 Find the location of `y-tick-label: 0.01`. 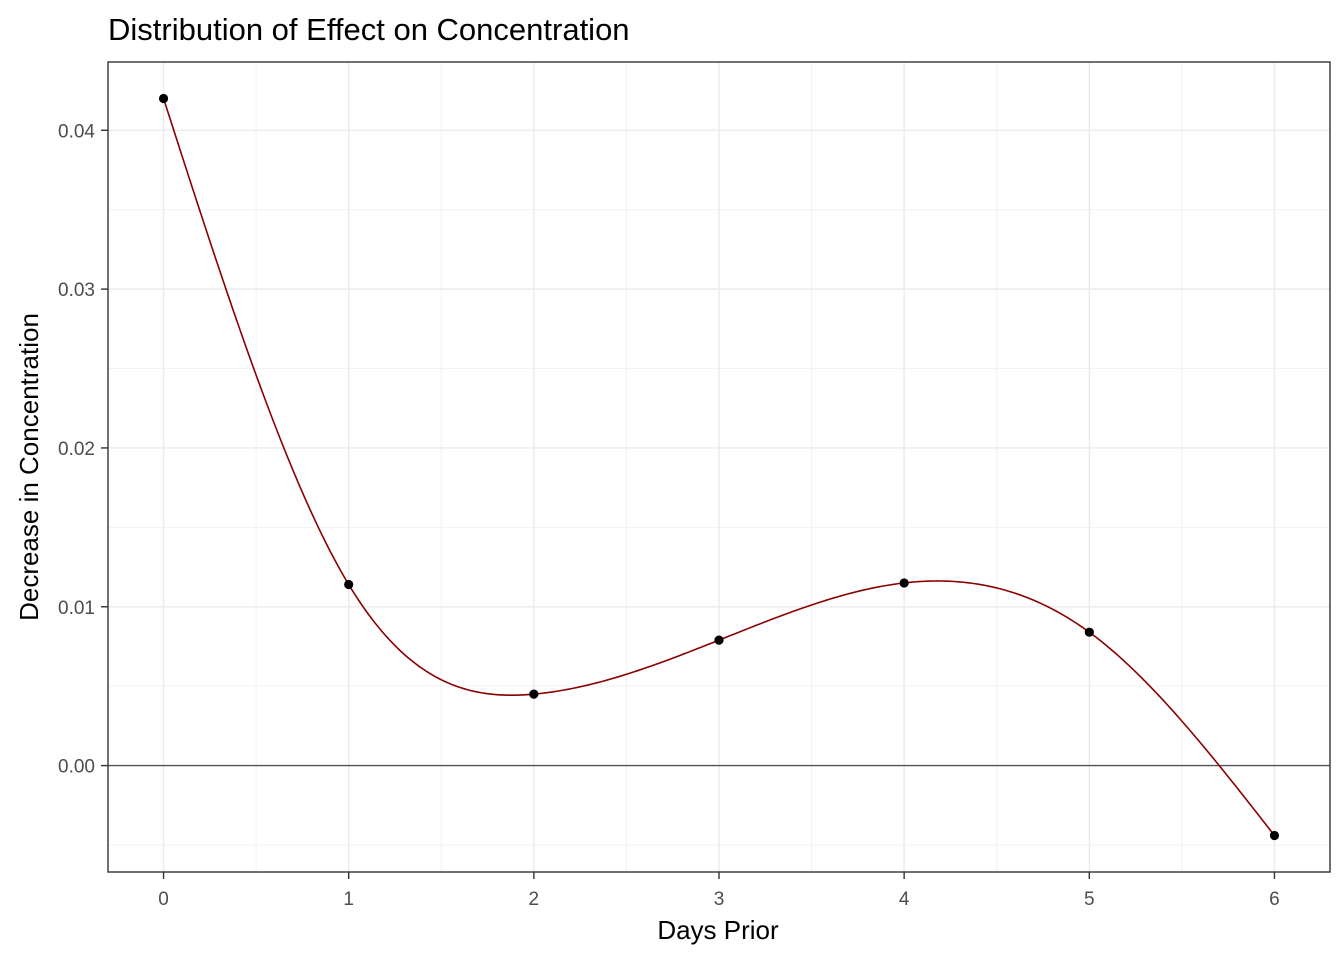

y-tick-label: 0.01 is located at coordinates (76, 608).